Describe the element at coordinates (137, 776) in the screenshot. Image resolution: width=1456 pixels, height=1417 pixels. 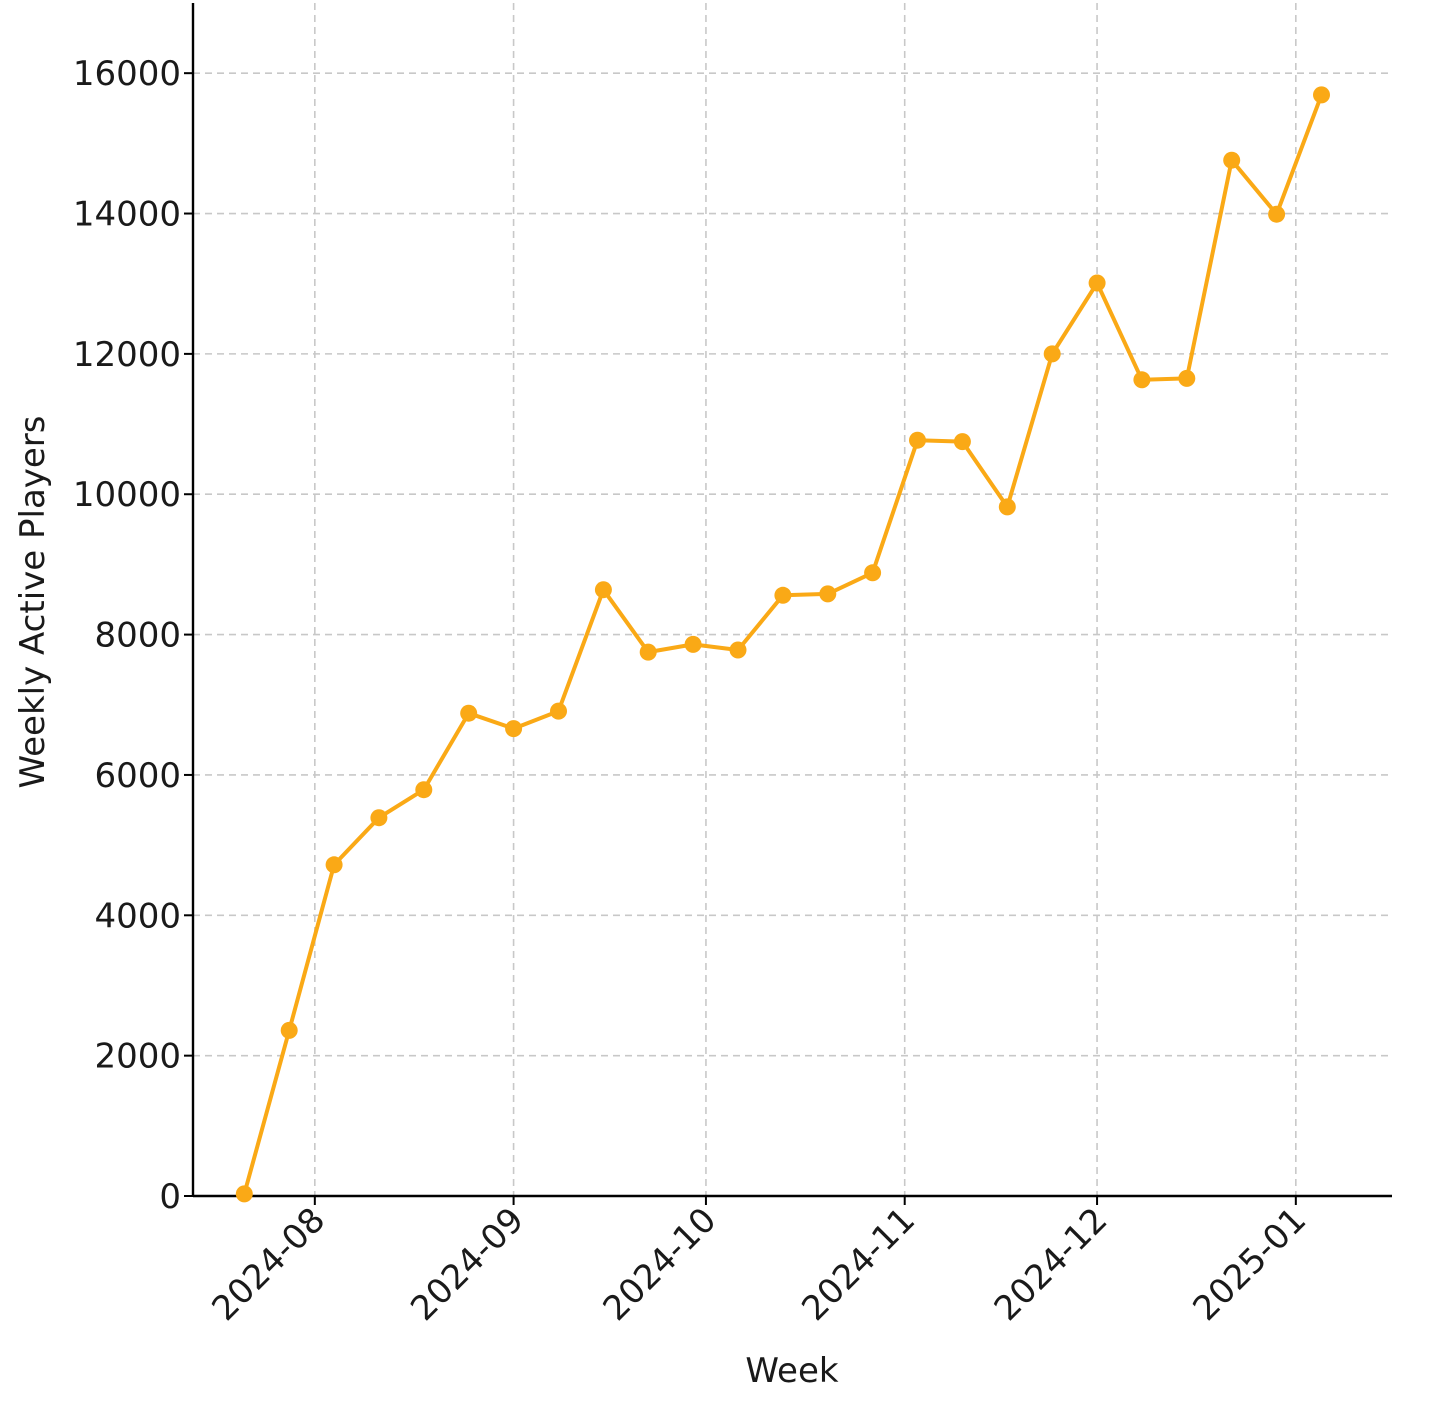
I see `y-tick-label: 6000` at that location.